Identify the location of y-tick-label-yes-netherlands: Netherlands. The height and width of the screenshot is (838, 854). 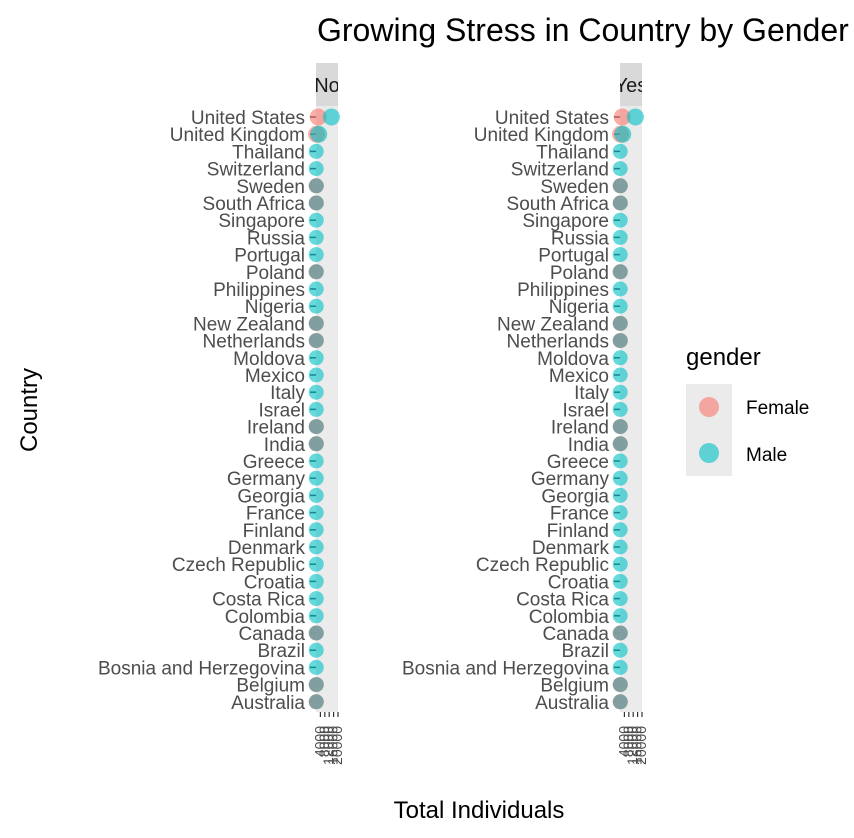
(558, 342).